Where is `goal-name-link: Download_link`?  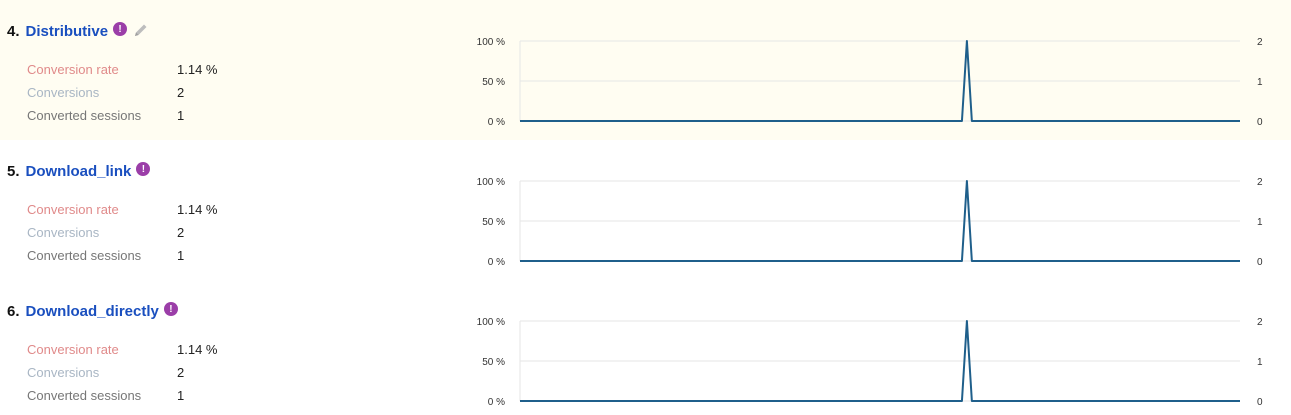
goal-name-link: Download_link is located at coordinates (78, 171).